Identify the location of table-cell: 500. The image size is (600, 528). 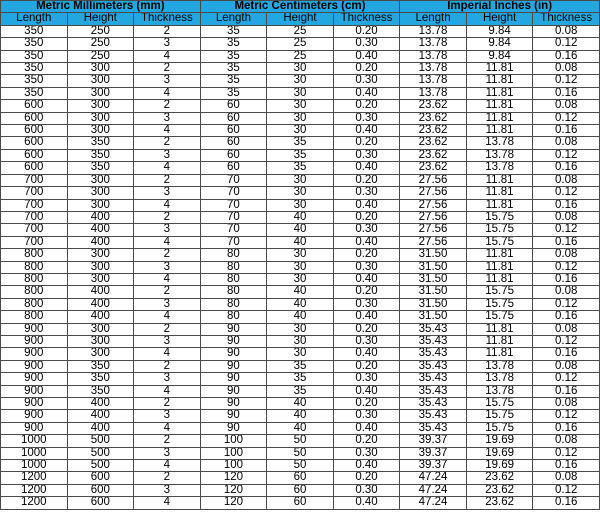
(100, 441).